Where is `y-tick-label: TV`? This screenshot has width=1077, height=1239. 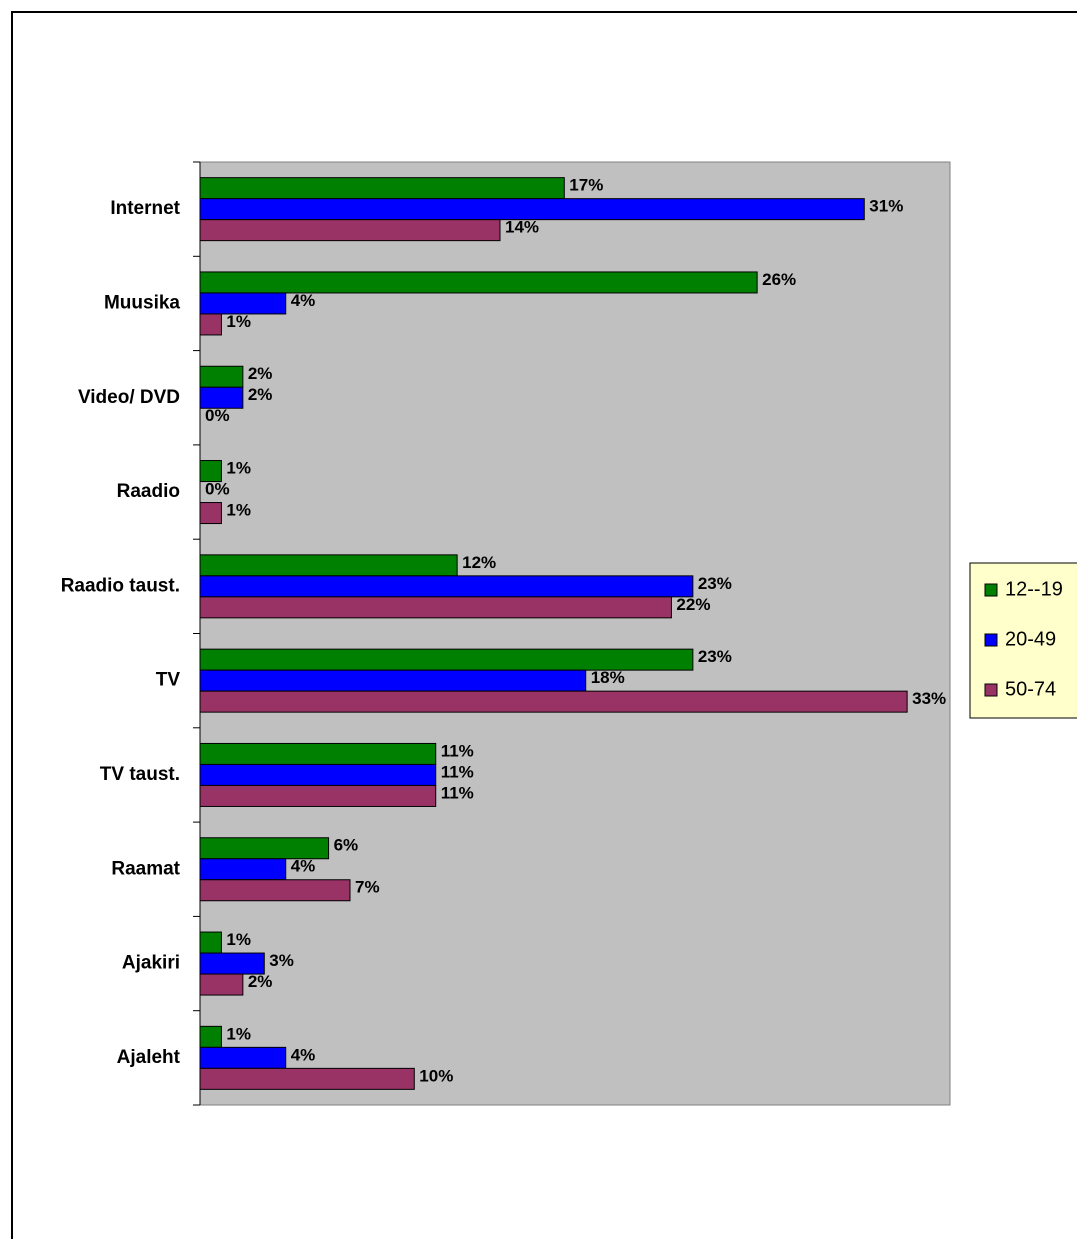 y-tick-label: TV is located at coordinates (168, 680).